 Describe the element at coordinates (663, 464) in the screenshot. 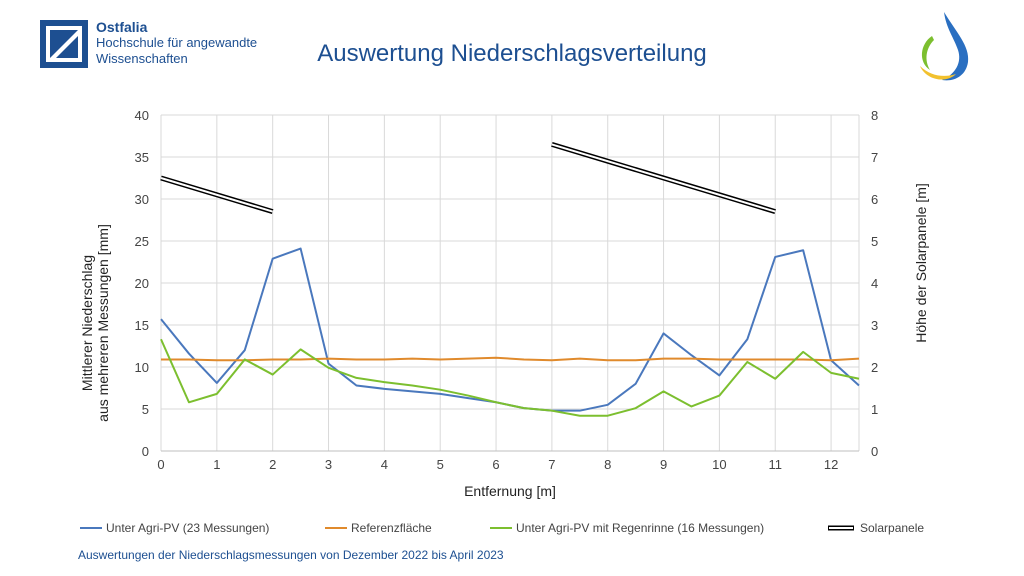

I see `x-tick-label: 9` at that location.